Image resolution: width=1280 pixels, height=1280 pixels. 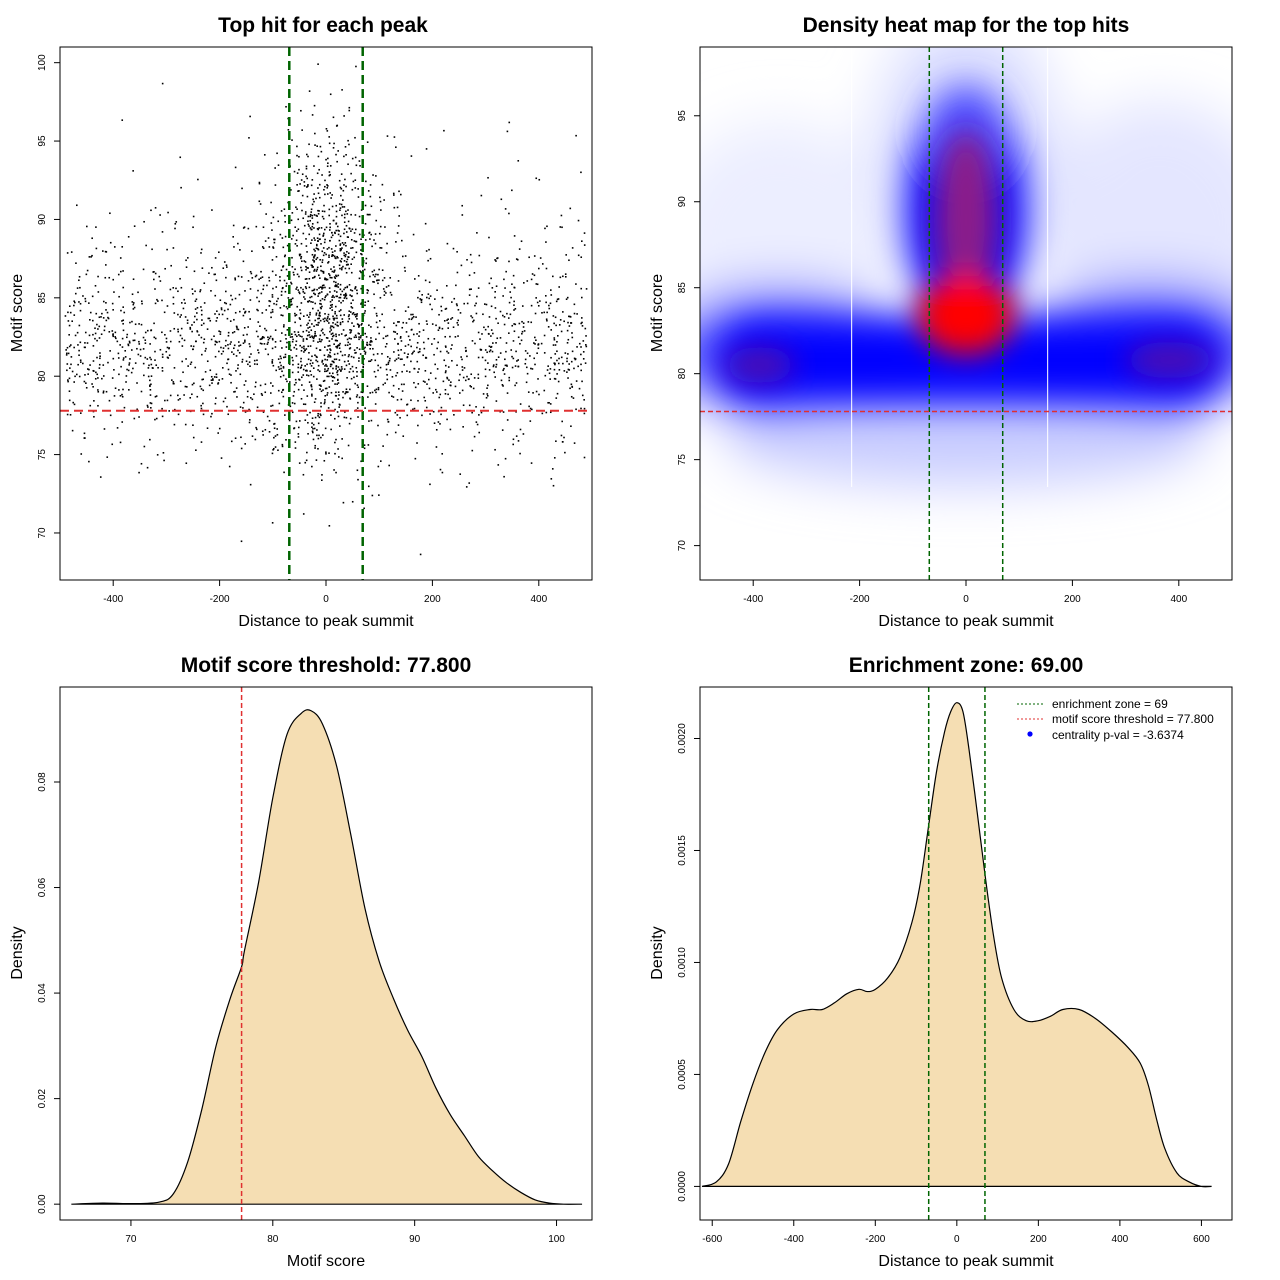 What do you see at coordinates (956, 1232) in the screenshot?
I see `distance-density-x-axis: -600 -400 -200 0 200 400 600` at bounding box center [956, 1232].